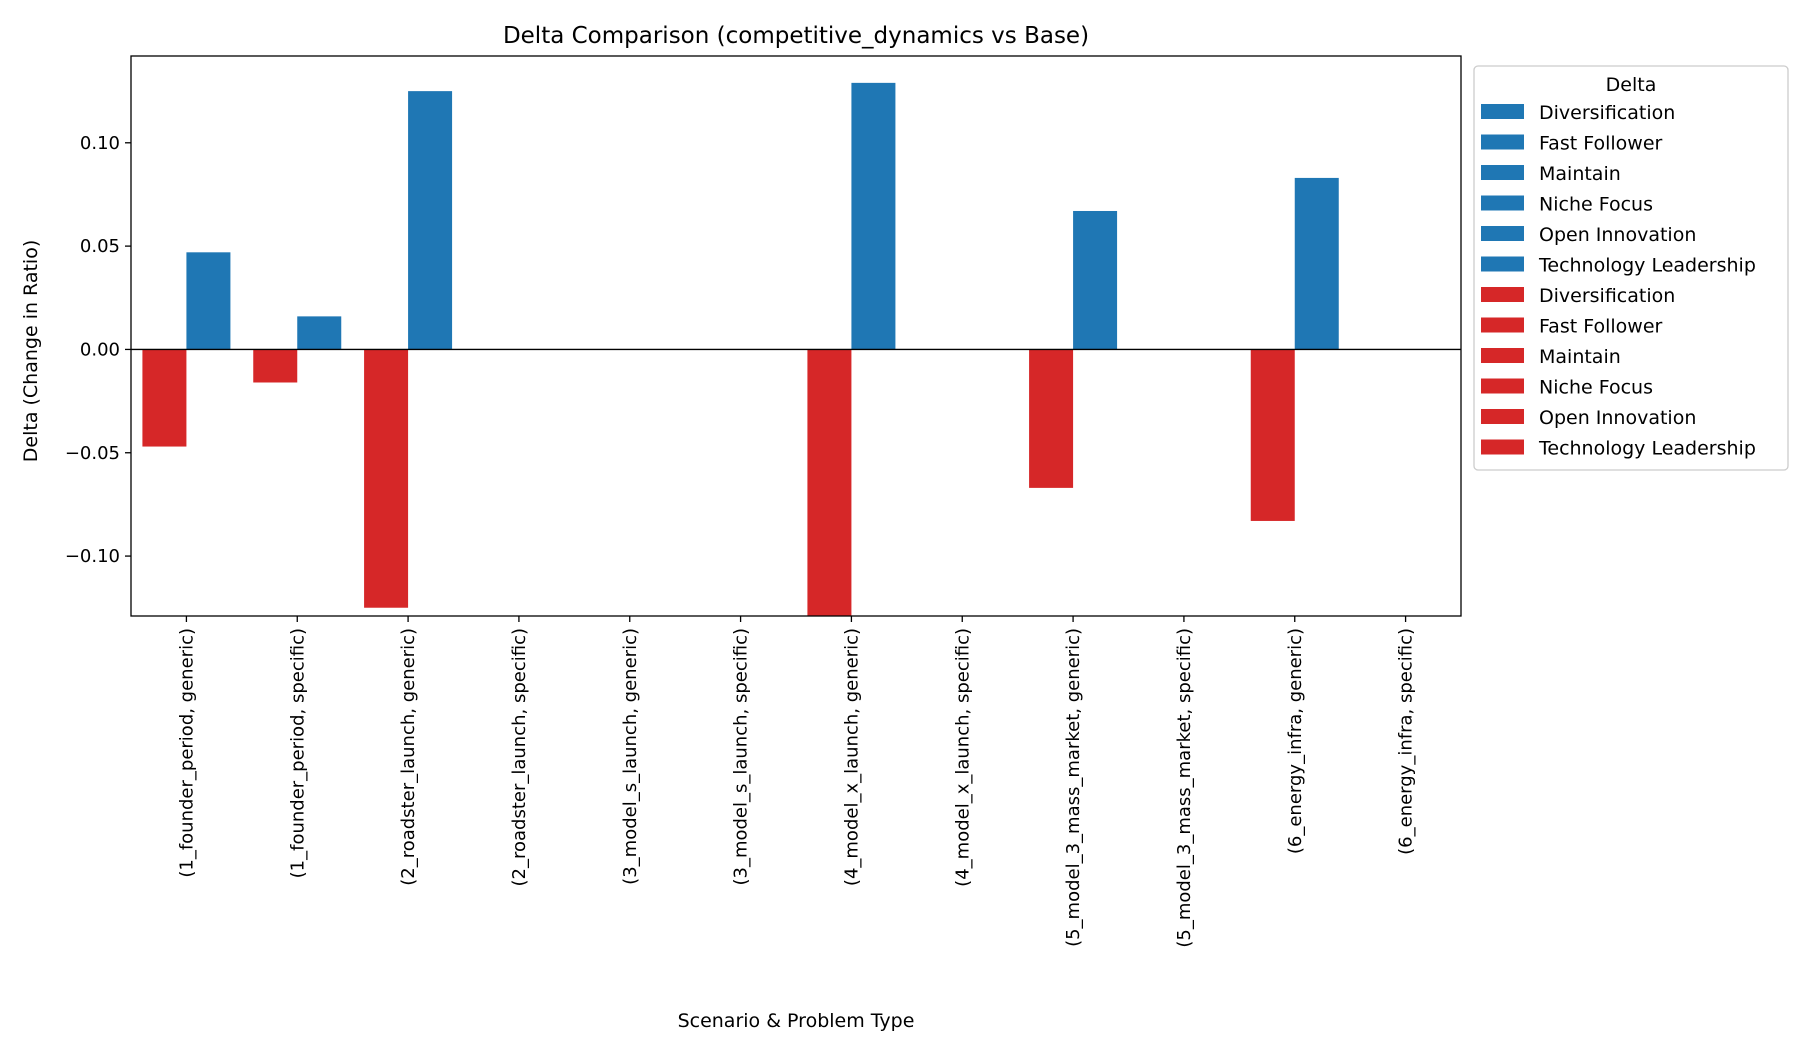 This screenshot has width=1800, height=1050. Describe the element at coordinates (297, 753) in the screenshot. I see `x-tick-label: (1_founder_period, specific)` at that location.